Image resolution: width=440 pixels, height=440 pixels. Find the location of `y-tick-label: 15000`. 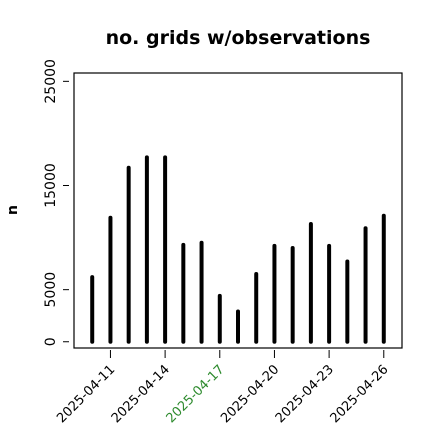

y-tick-label: 15000 is located at coordinates (51, 185).